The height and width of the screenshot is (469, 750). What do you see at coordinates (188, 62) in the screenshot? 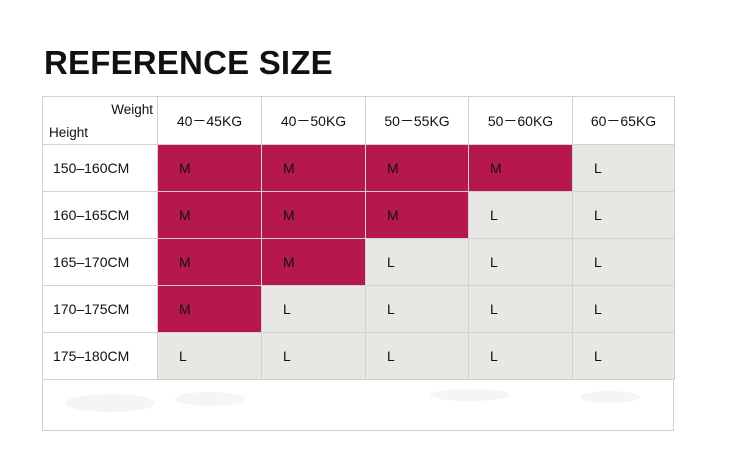
I see `page-title: REFERENCE SIZE` at bounding box center [188, 62].